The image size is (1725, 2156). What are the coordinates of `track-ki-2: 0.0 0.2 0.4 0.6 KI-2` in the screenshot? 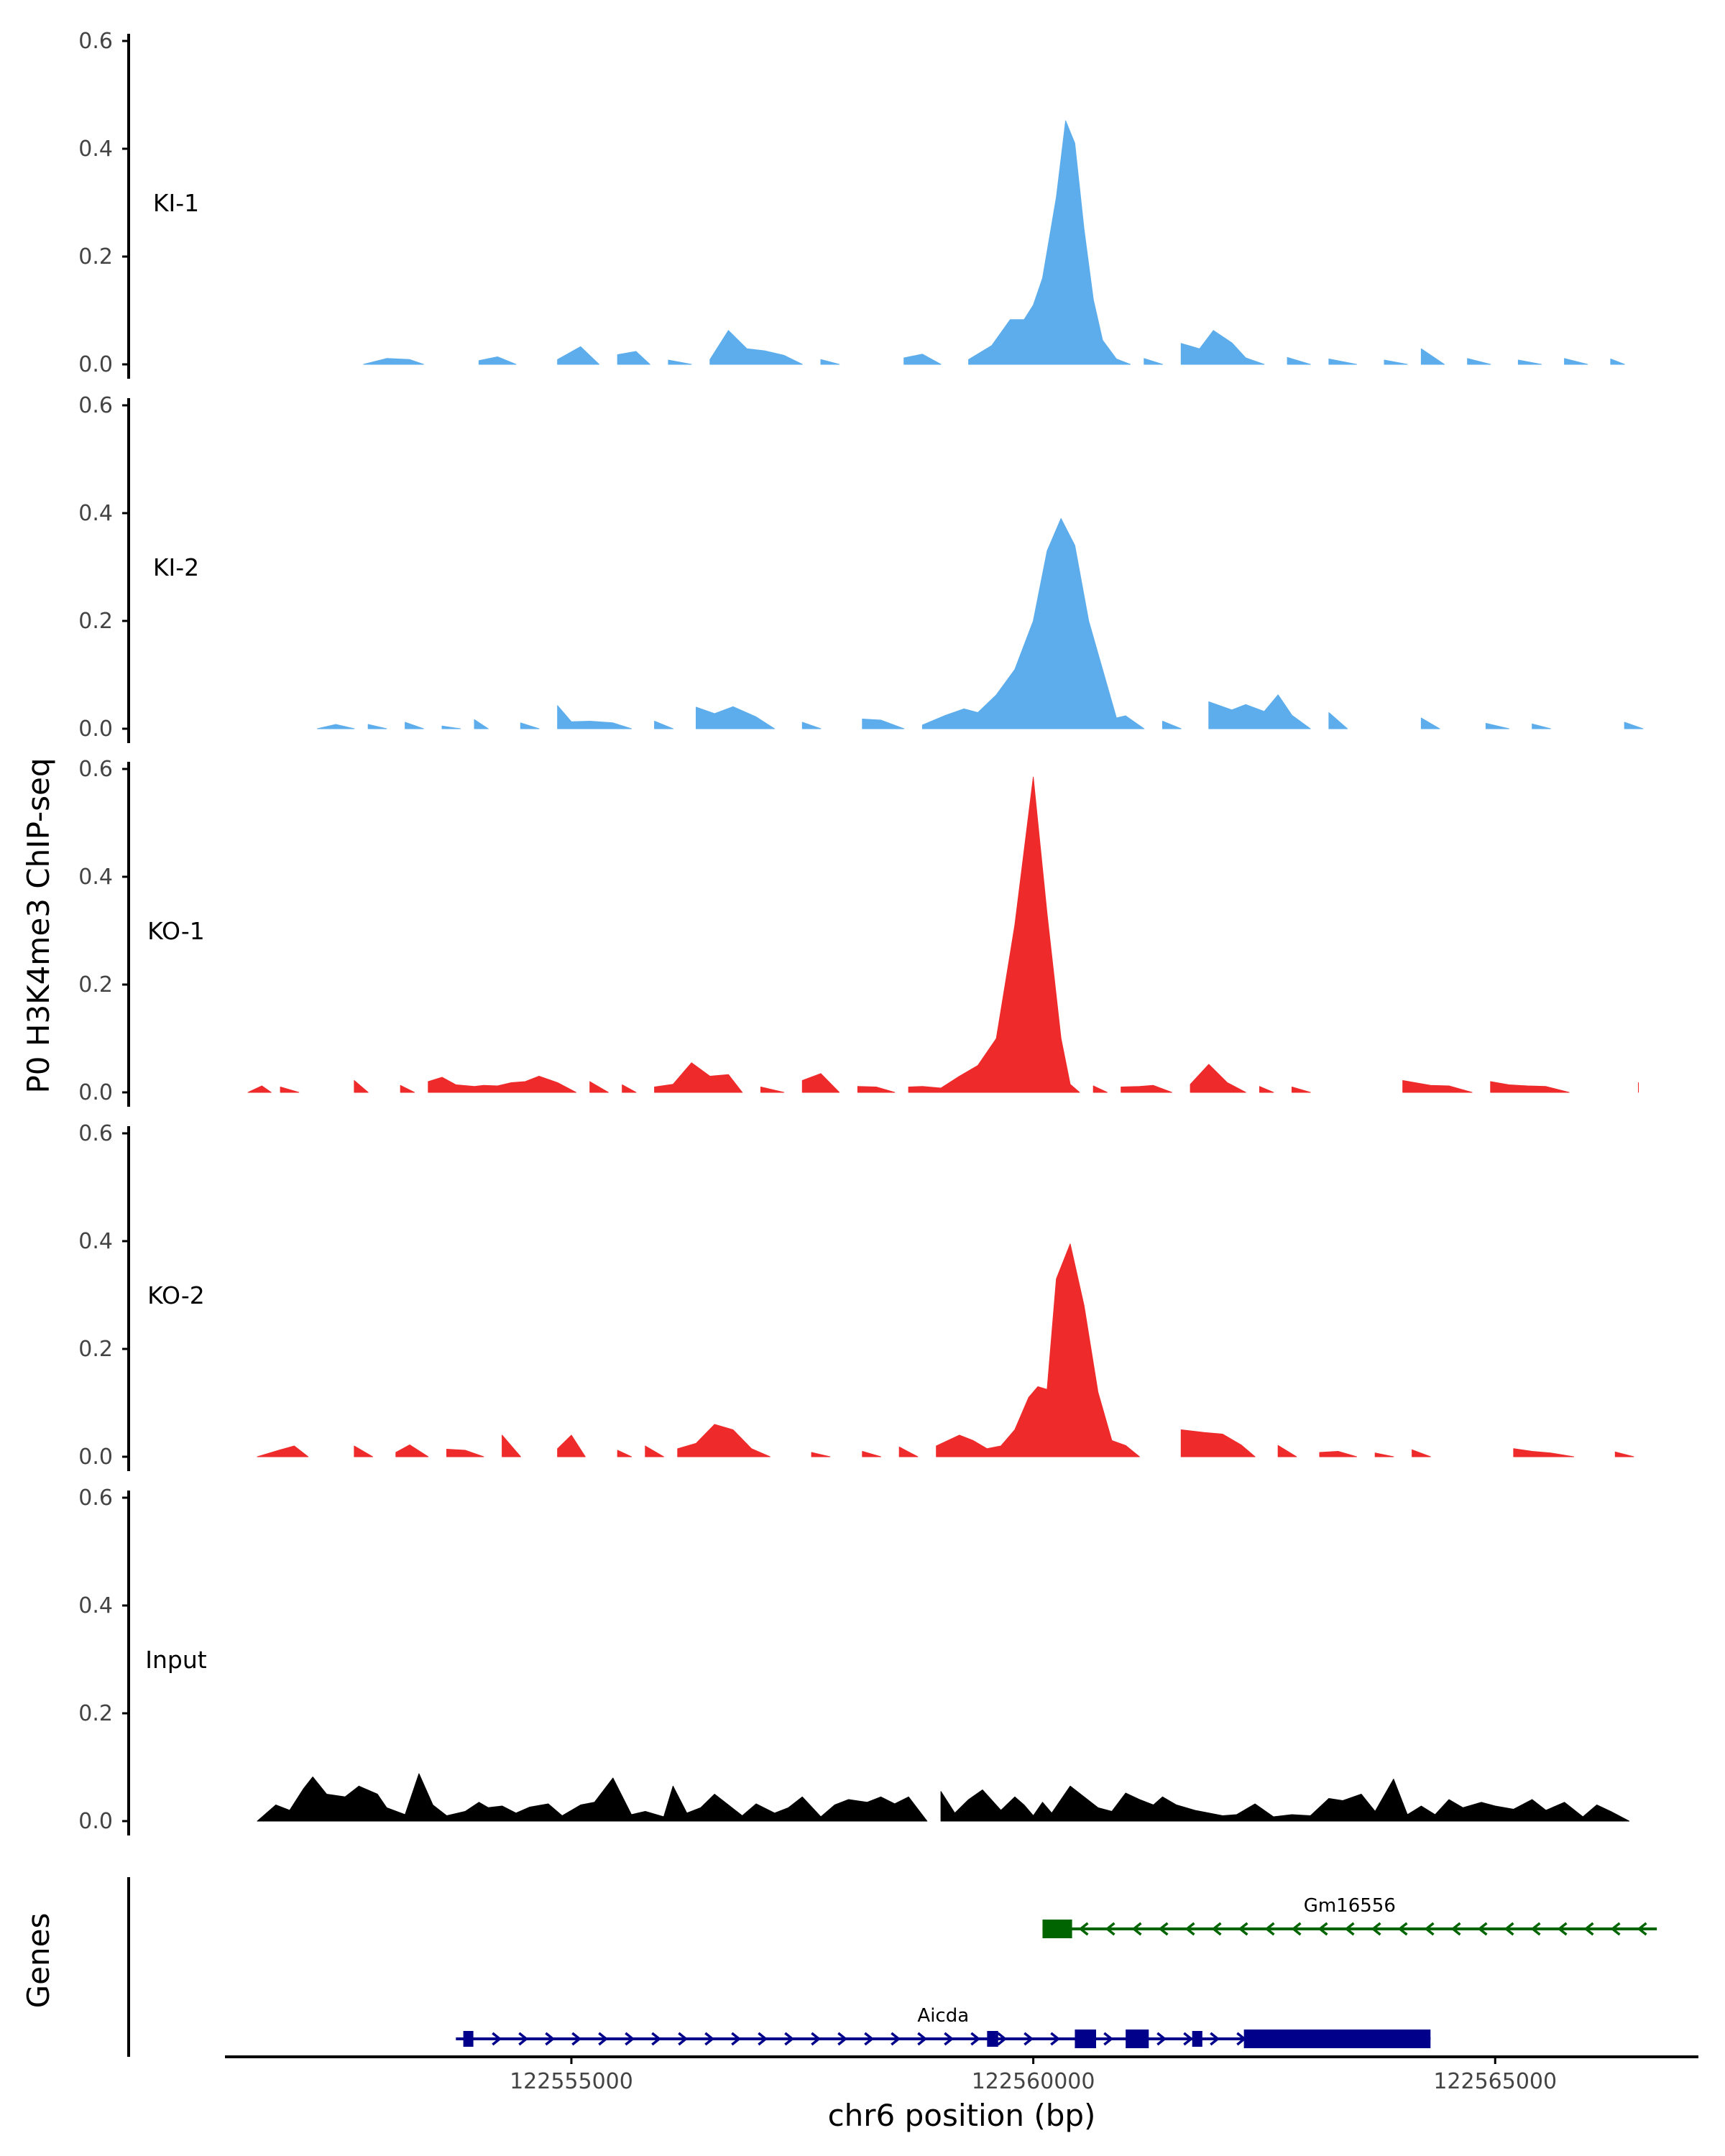 It's located at (861, 568).